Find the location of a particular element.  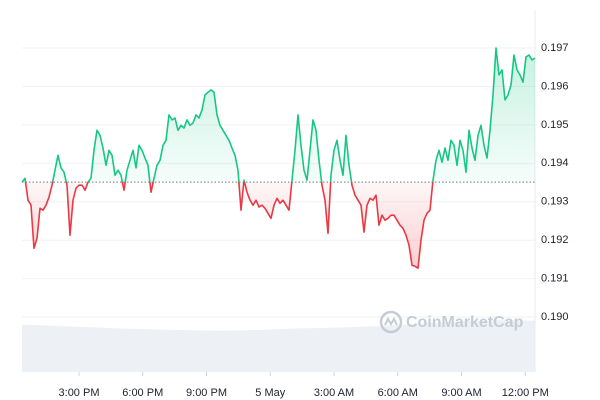

y-tick-label: 0.197 is located at coordinates (555, 48).